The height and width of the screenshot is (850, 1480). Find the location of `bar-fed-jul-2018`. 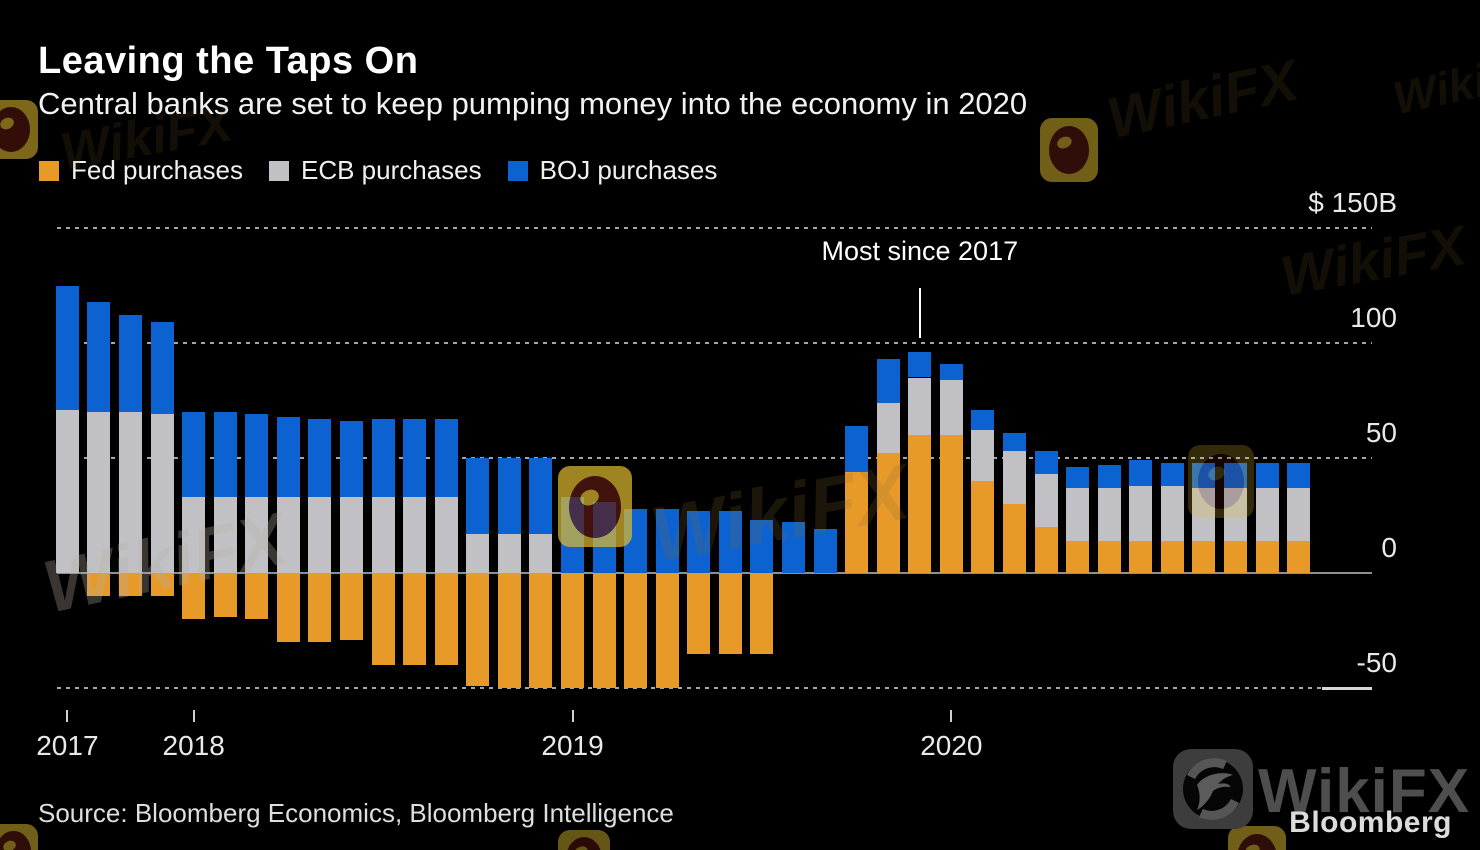

bar-fed-jul-2018 is located at coordinates (383, 619).